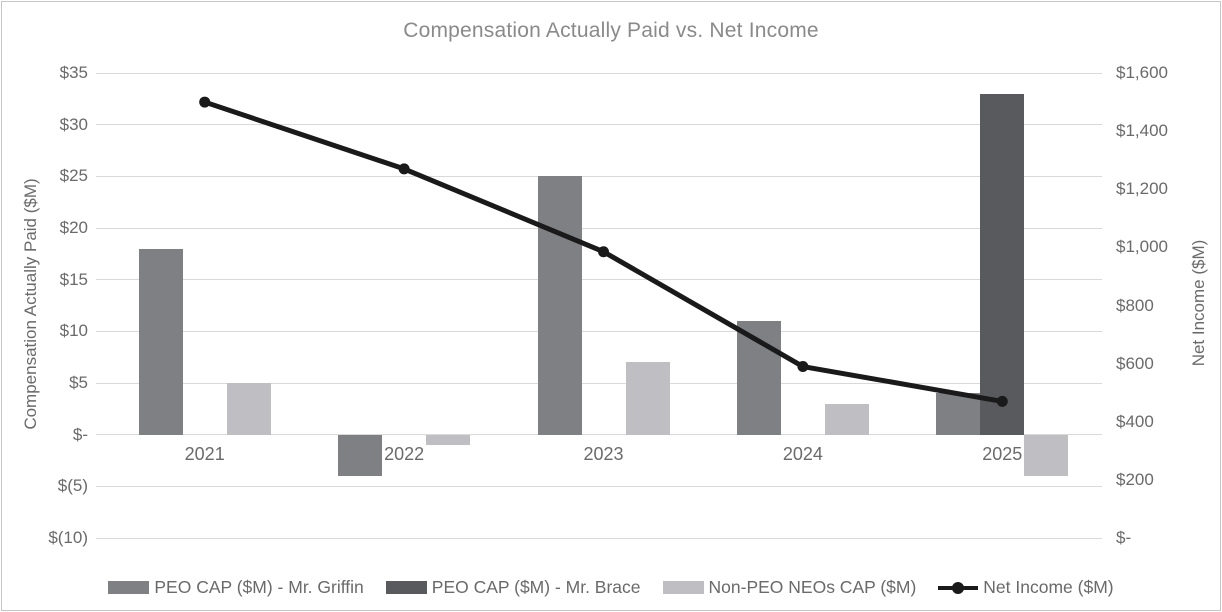 This screenshot has height=612, width=1222. Describe the element at coordinates (1002, 453) in the screenshot. I see `x-axis-year-label: 2025` at that location.